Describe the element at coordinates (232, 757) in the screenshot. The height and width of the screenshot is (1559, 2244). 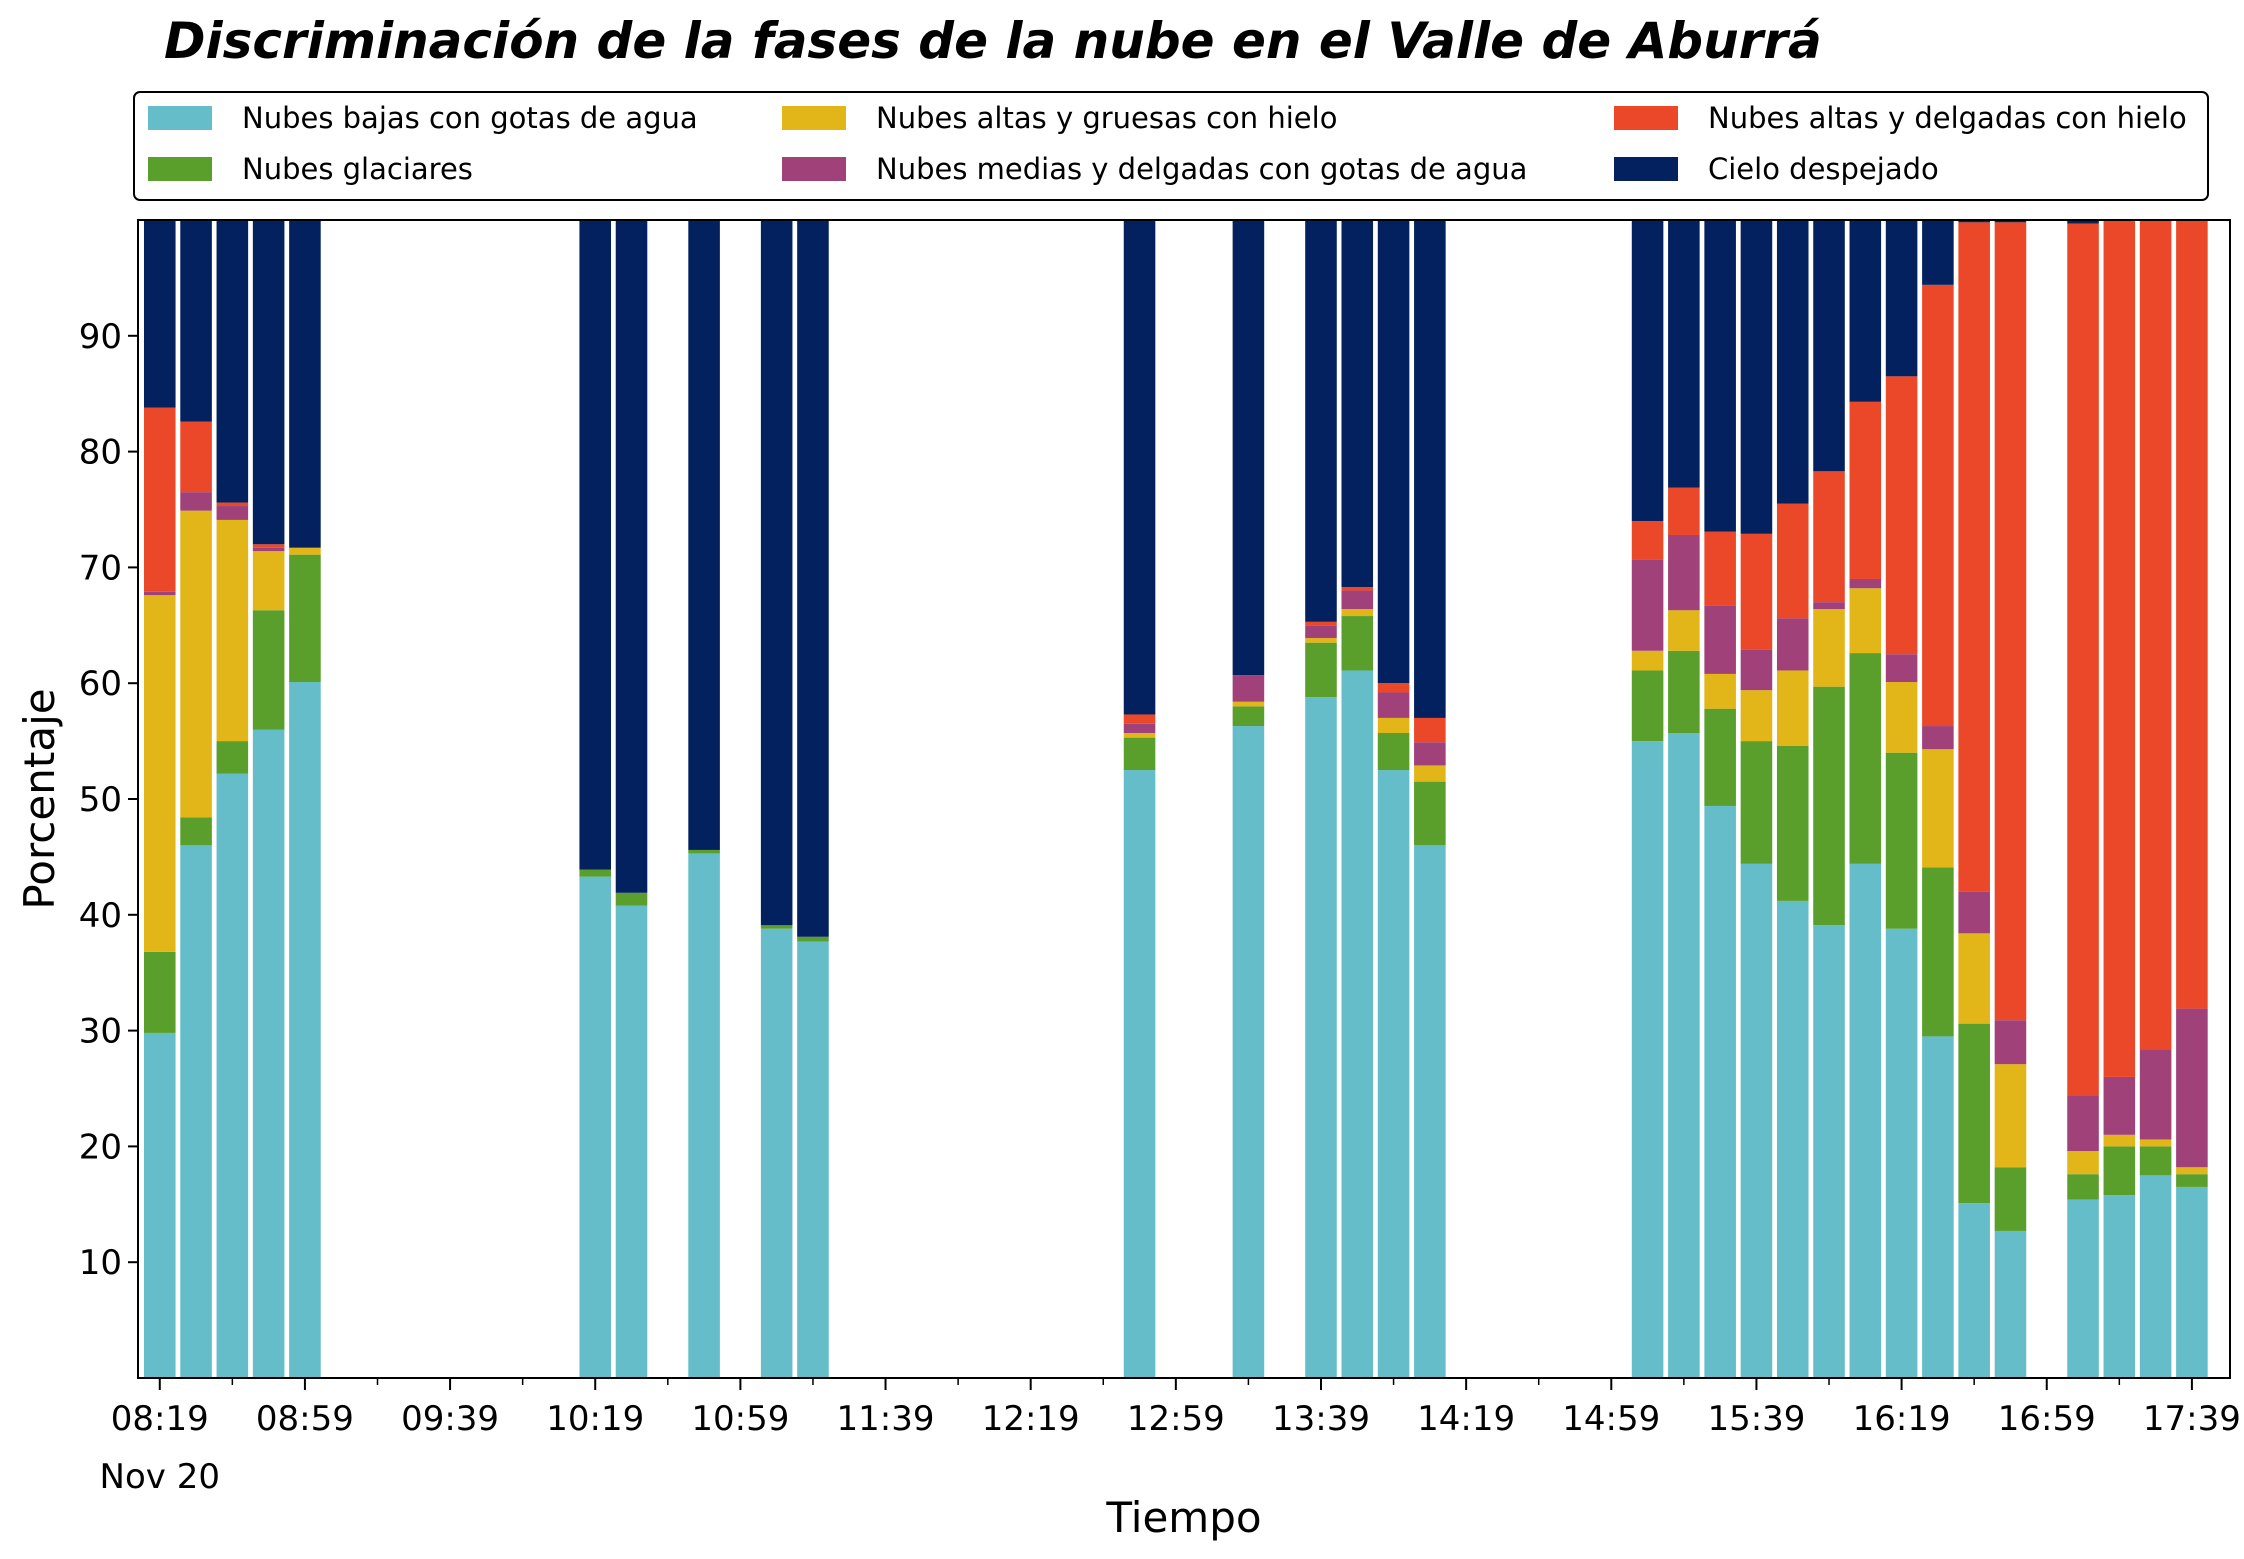
I see `bar-segment-0839-s1` at that location.